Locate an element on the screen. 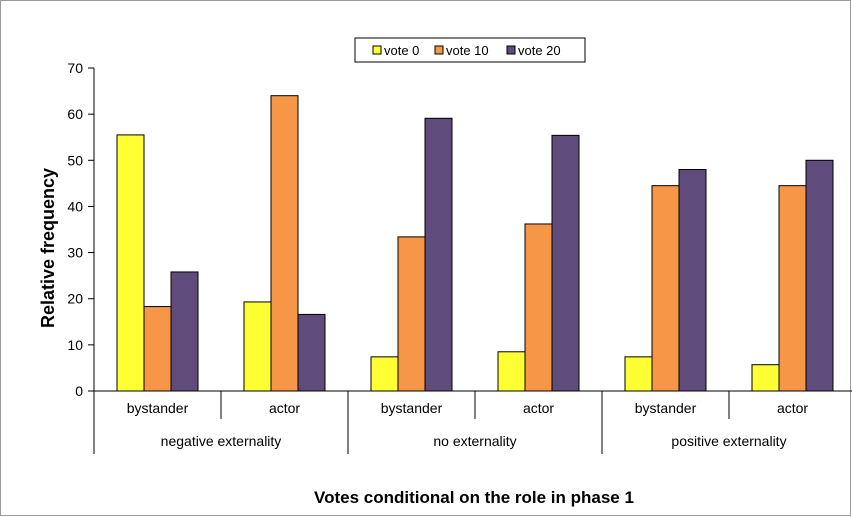 The image size is (852, 517). y-tick-label: 30 is located at coordinates (75, 253).